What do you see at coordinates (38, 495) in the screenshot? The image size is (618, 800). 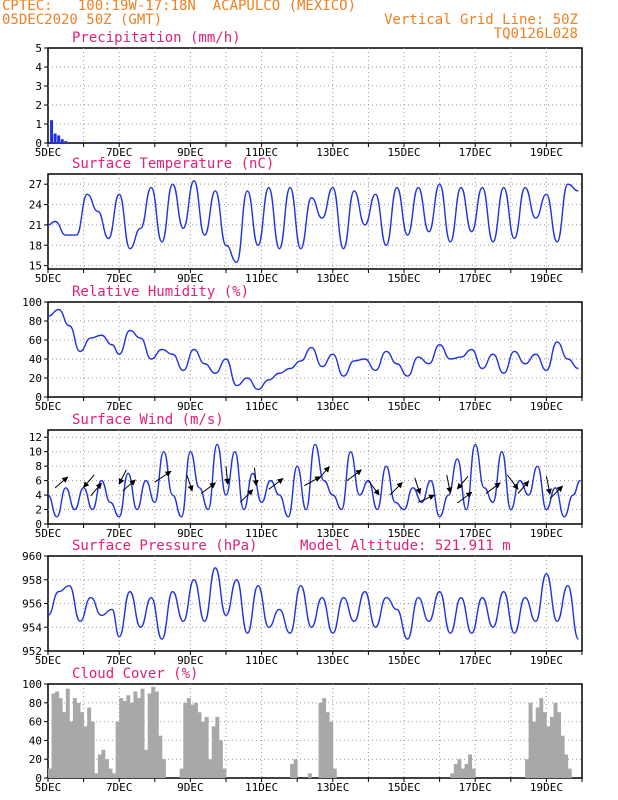 I see `y-tick-label: 4` at bounding box center [38, 495].